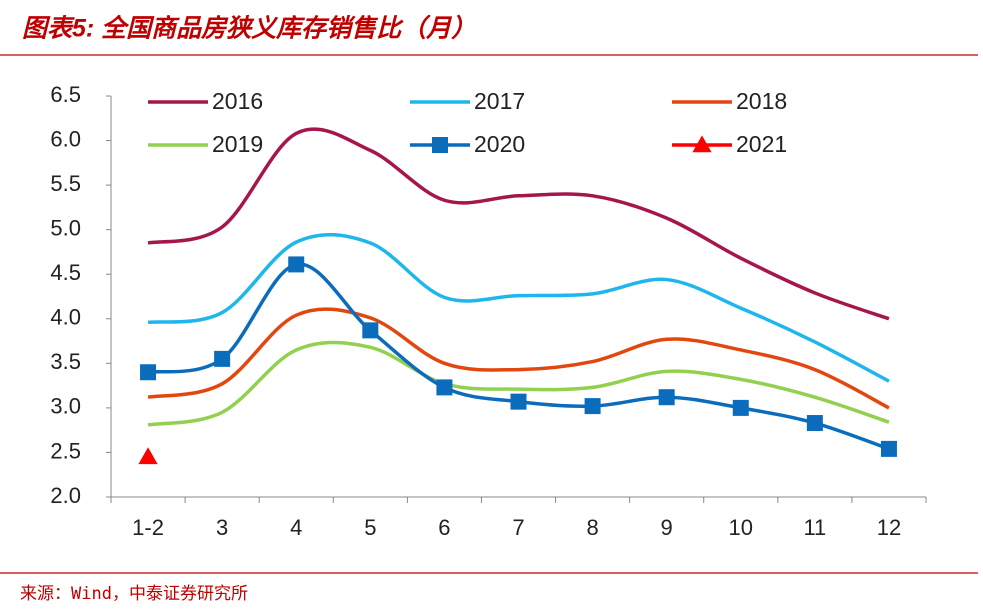 This screenshot has width=983, height=610. I want to click on legend-label: 2016, so click(237, 101).